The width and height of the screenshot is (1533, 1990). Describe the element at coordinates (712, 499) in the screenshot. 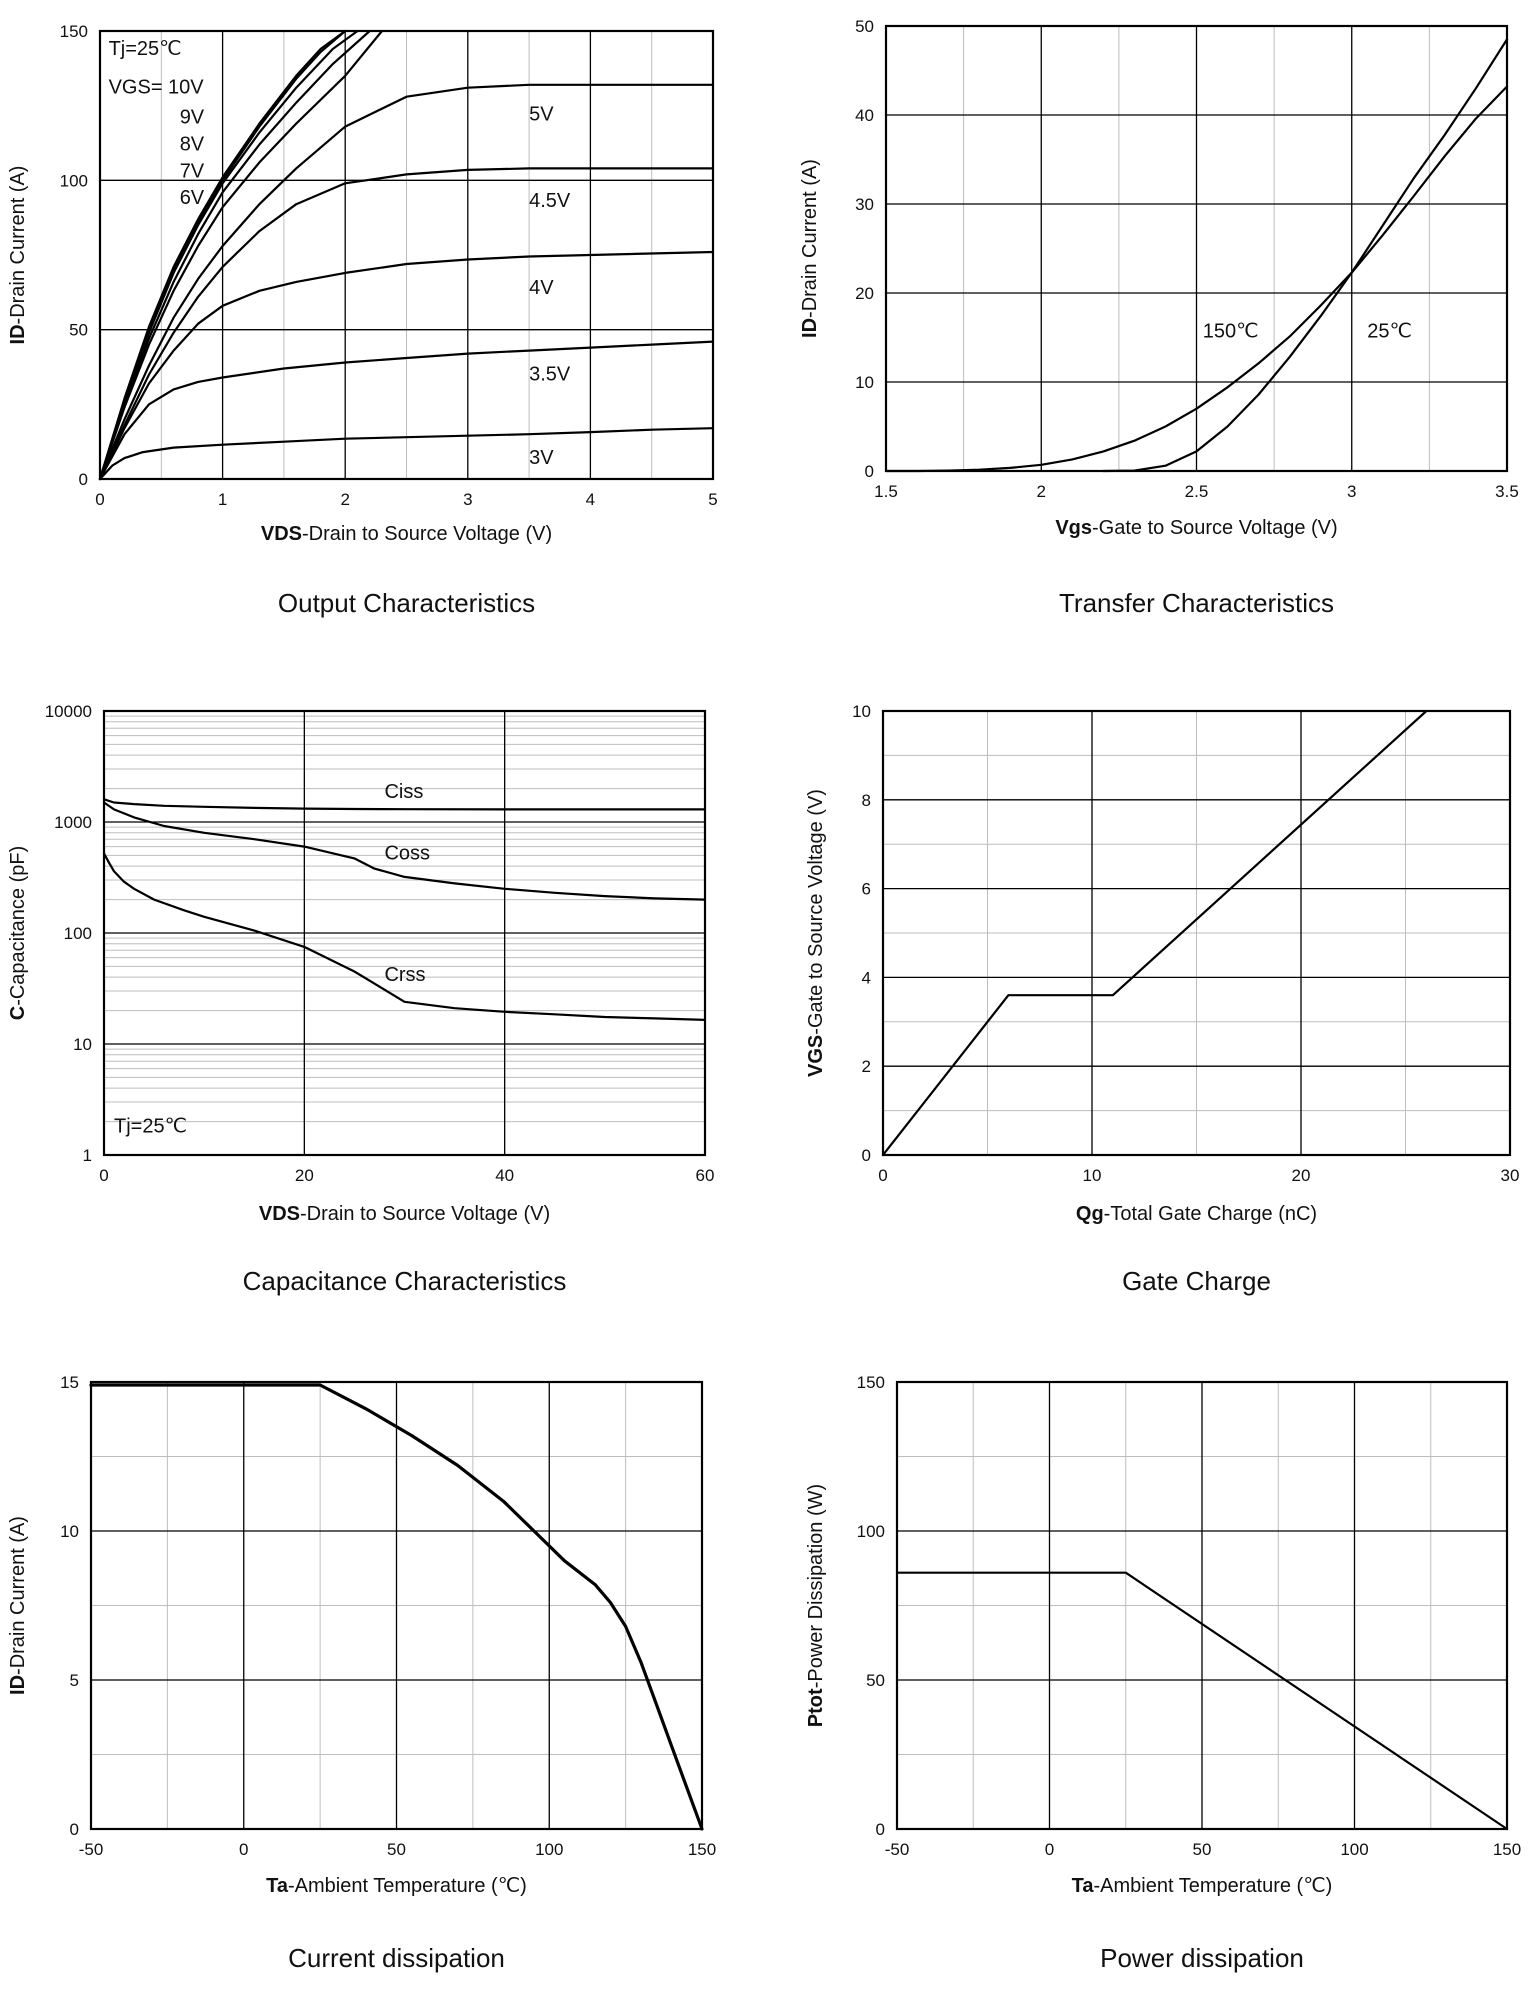

I see `x-tick-label: 5` at that location.